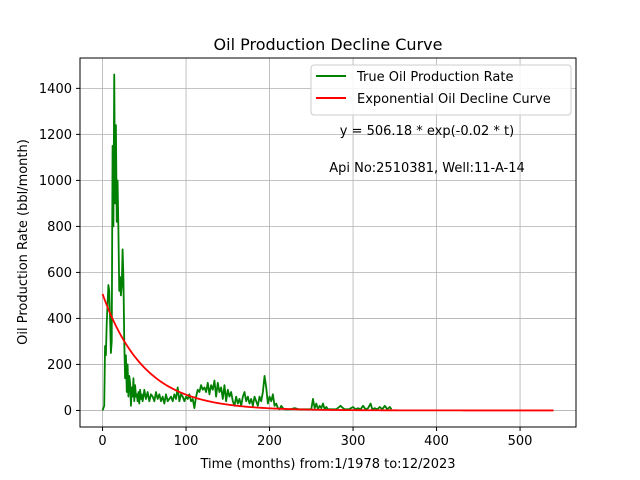 Image resolution: width=640 pixels, height=480 pixels. Describe the element at coordinates (59, 227) in the screenshot. I see `y-tick-label: 800` at that location.